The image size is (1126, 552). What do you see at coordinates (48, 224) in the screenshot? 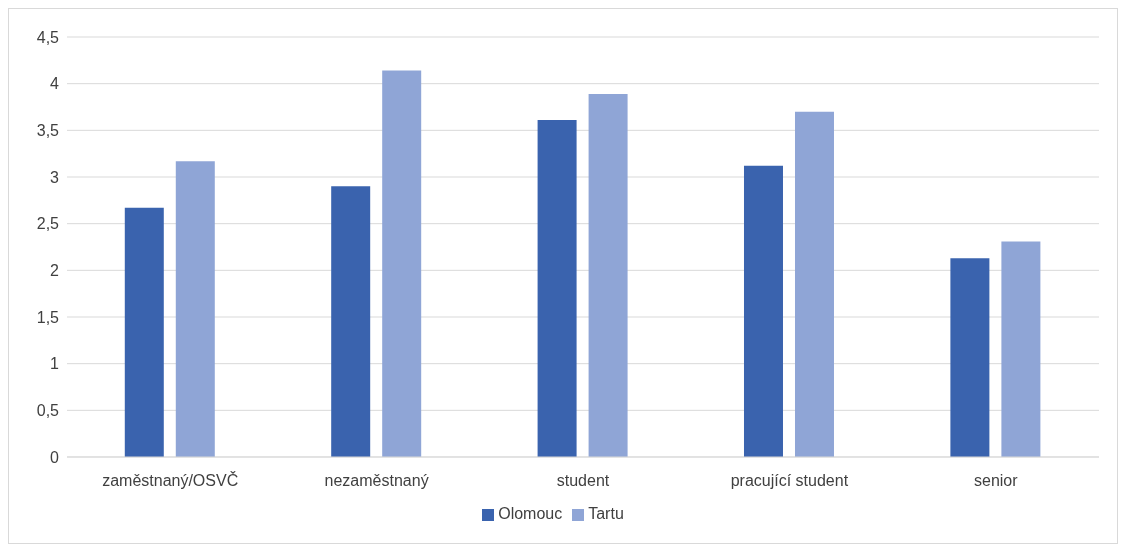
I see `y-tick-label: 2,5` at bounding box center [48, 224].